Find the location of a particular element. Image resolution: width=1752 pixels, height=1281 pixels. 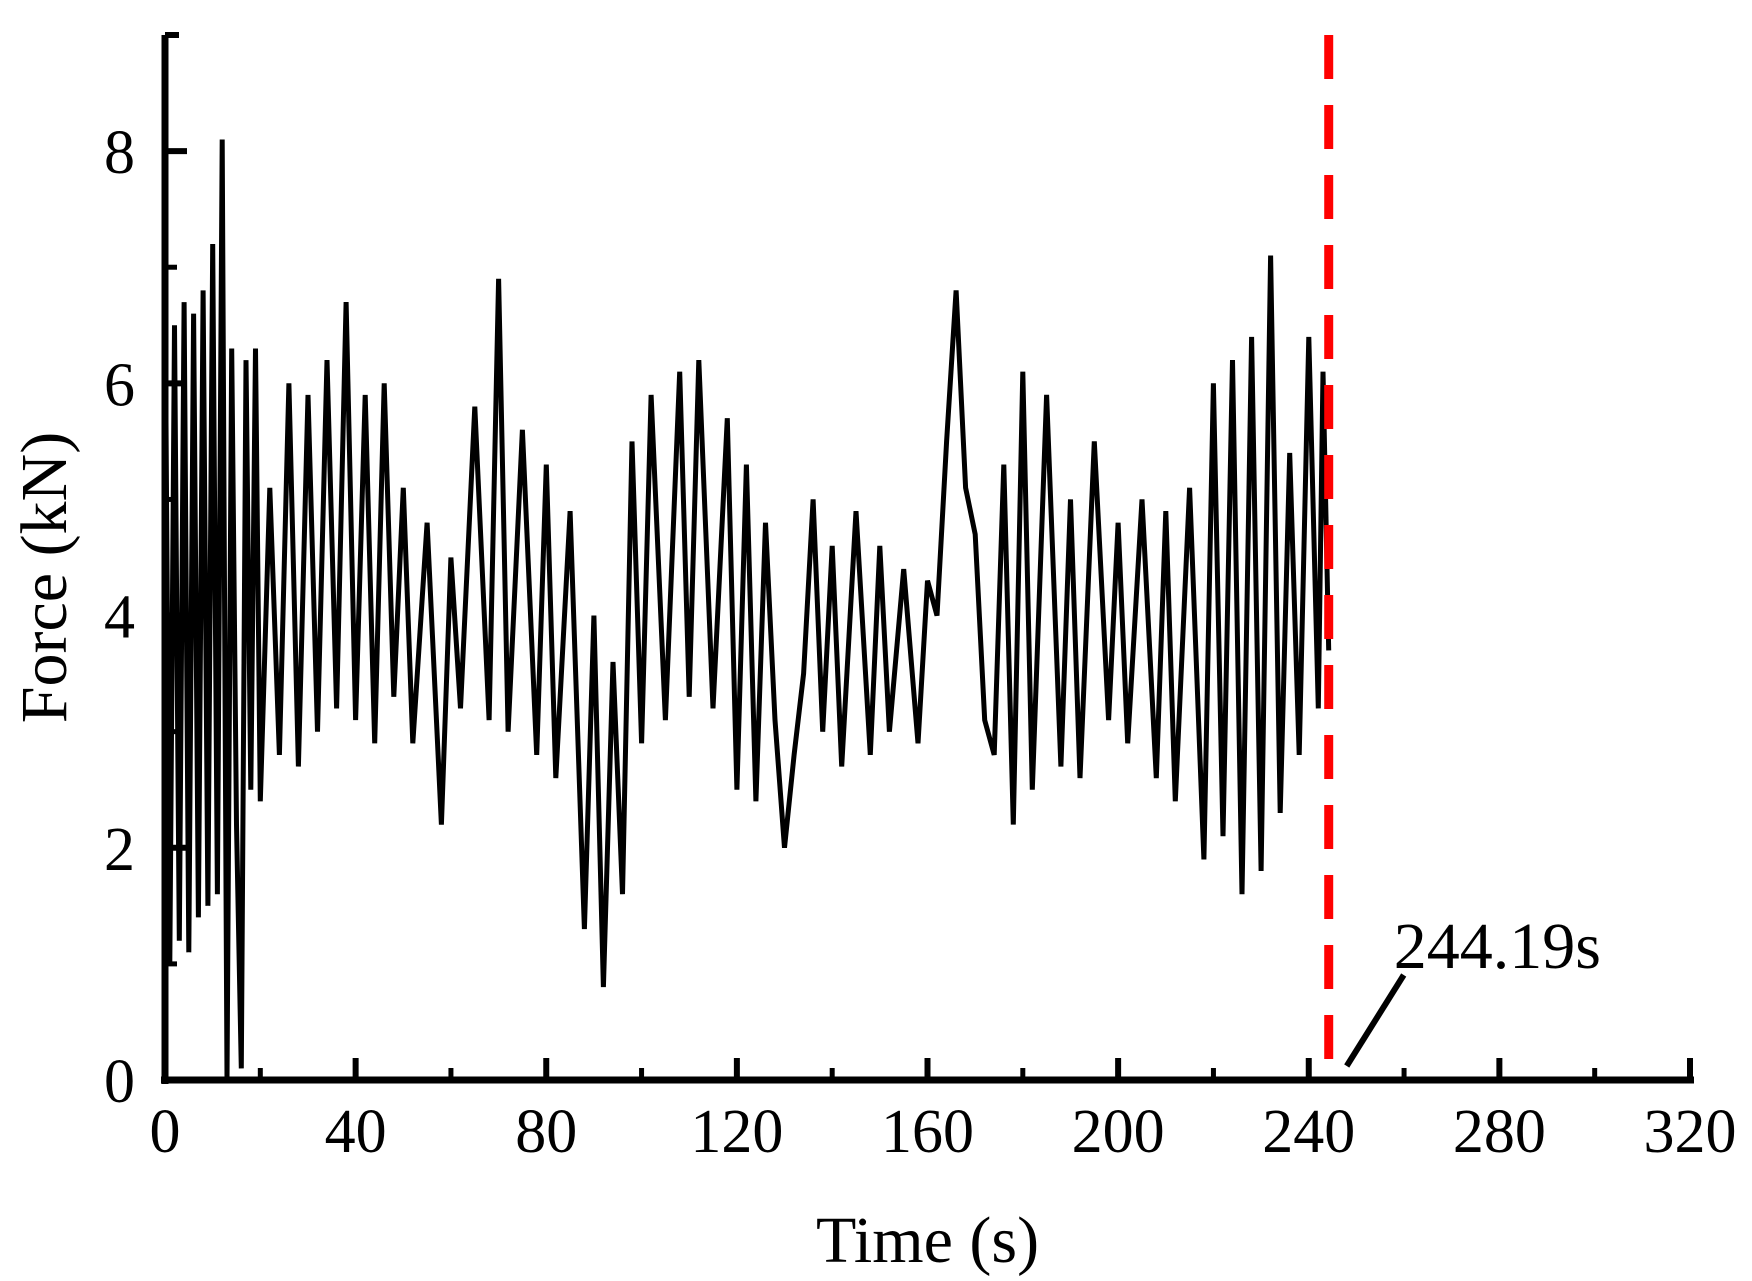

x-tick-label: 240 is located at coordinates (1308, 1132).